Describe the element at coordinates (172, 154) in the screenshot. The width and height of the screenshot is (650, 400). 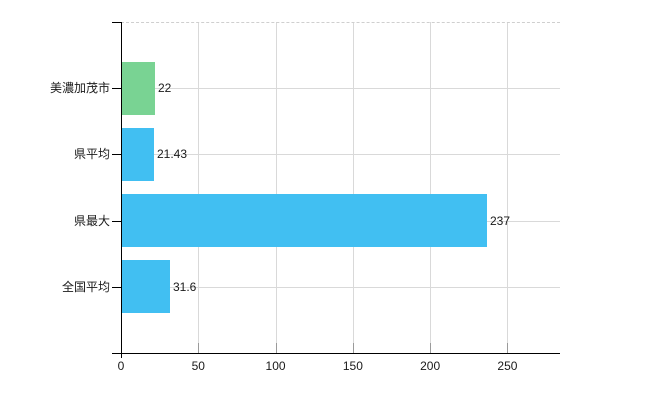
I see `bar-value-label: 21.43` at that location.